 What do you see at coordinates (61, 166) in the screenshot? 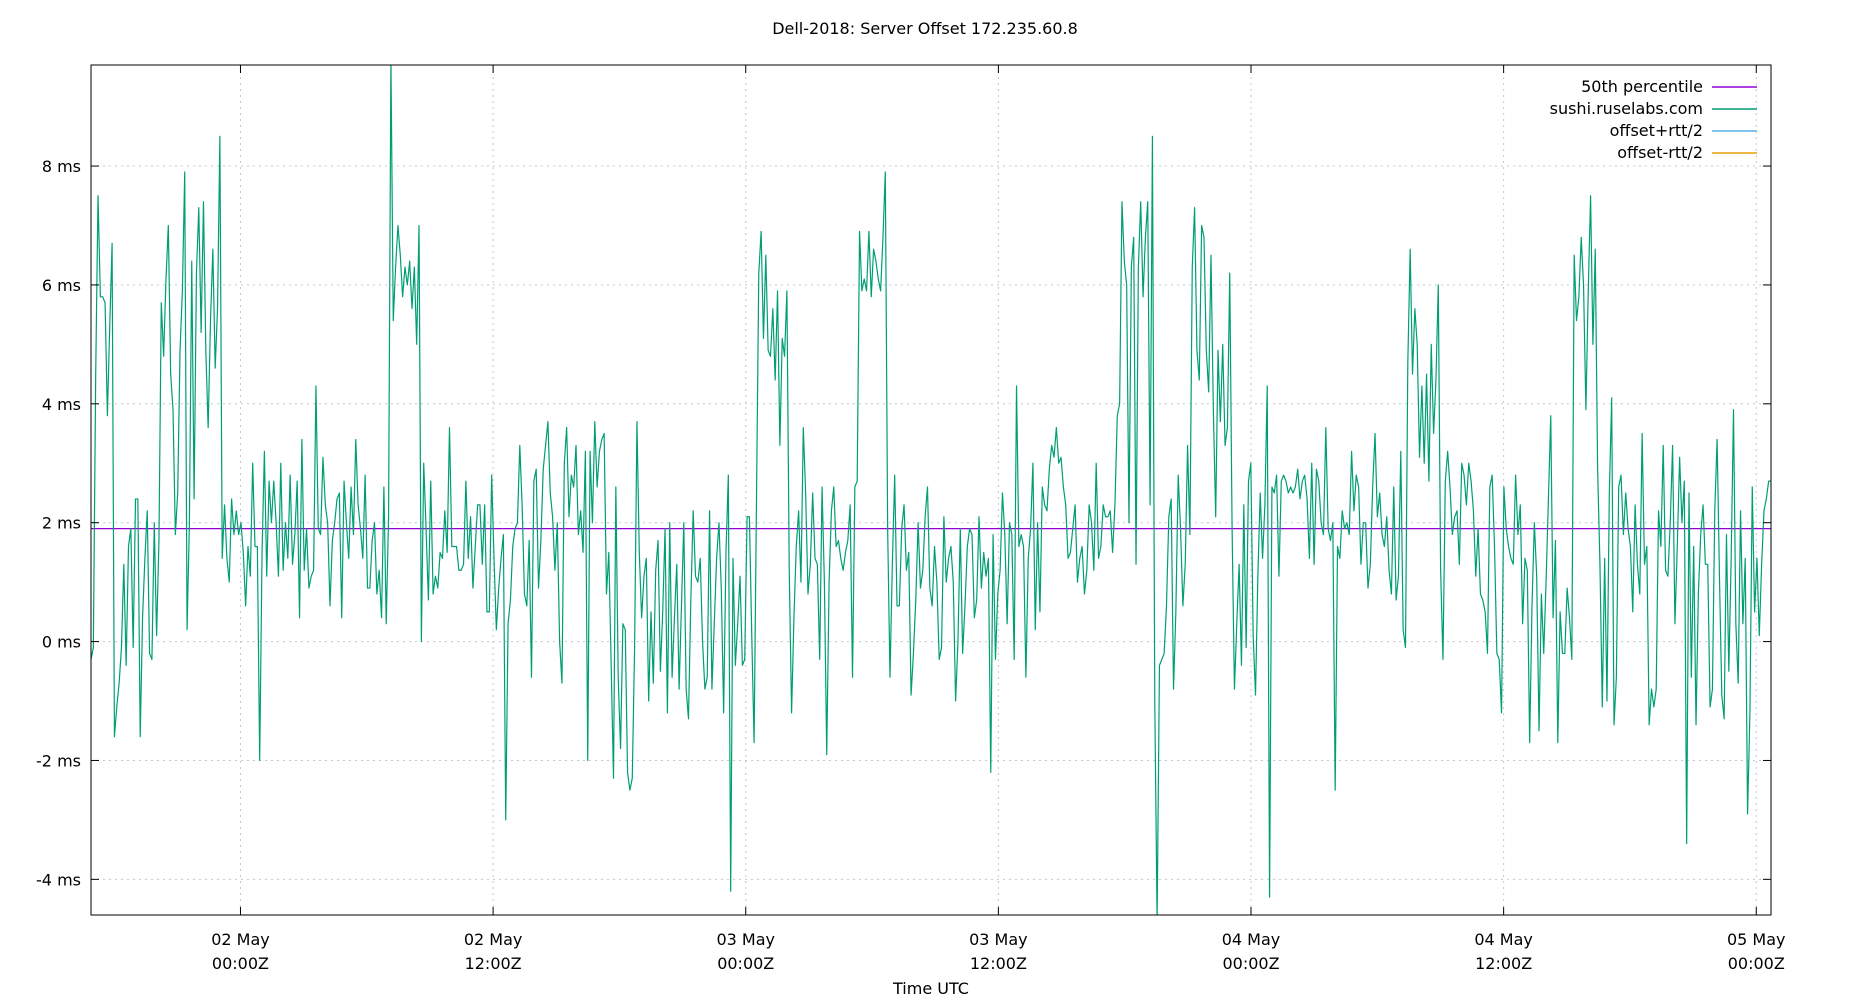
I see `y-tick-label: 8 ms` at bounding box center [61, 166].